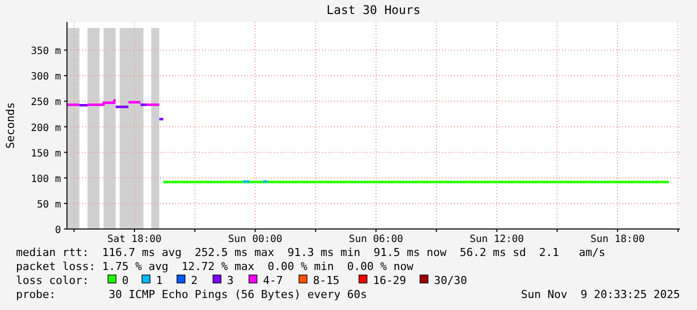  What do you see at coordinates (255, 239) in the screenshot?
I see `x-tick-label: Sun 00:00` at bounding box center [255, 239].